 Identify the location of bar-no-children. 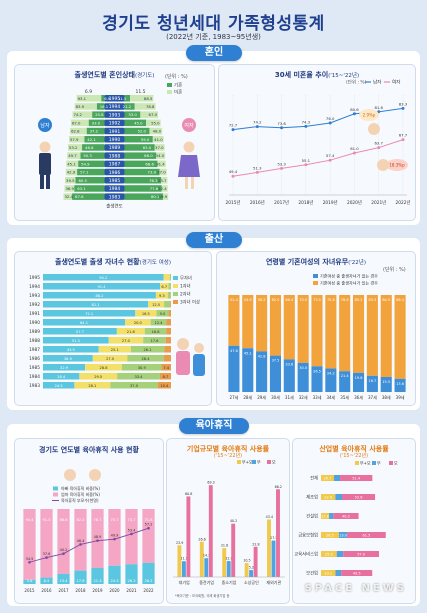
(262, 371).